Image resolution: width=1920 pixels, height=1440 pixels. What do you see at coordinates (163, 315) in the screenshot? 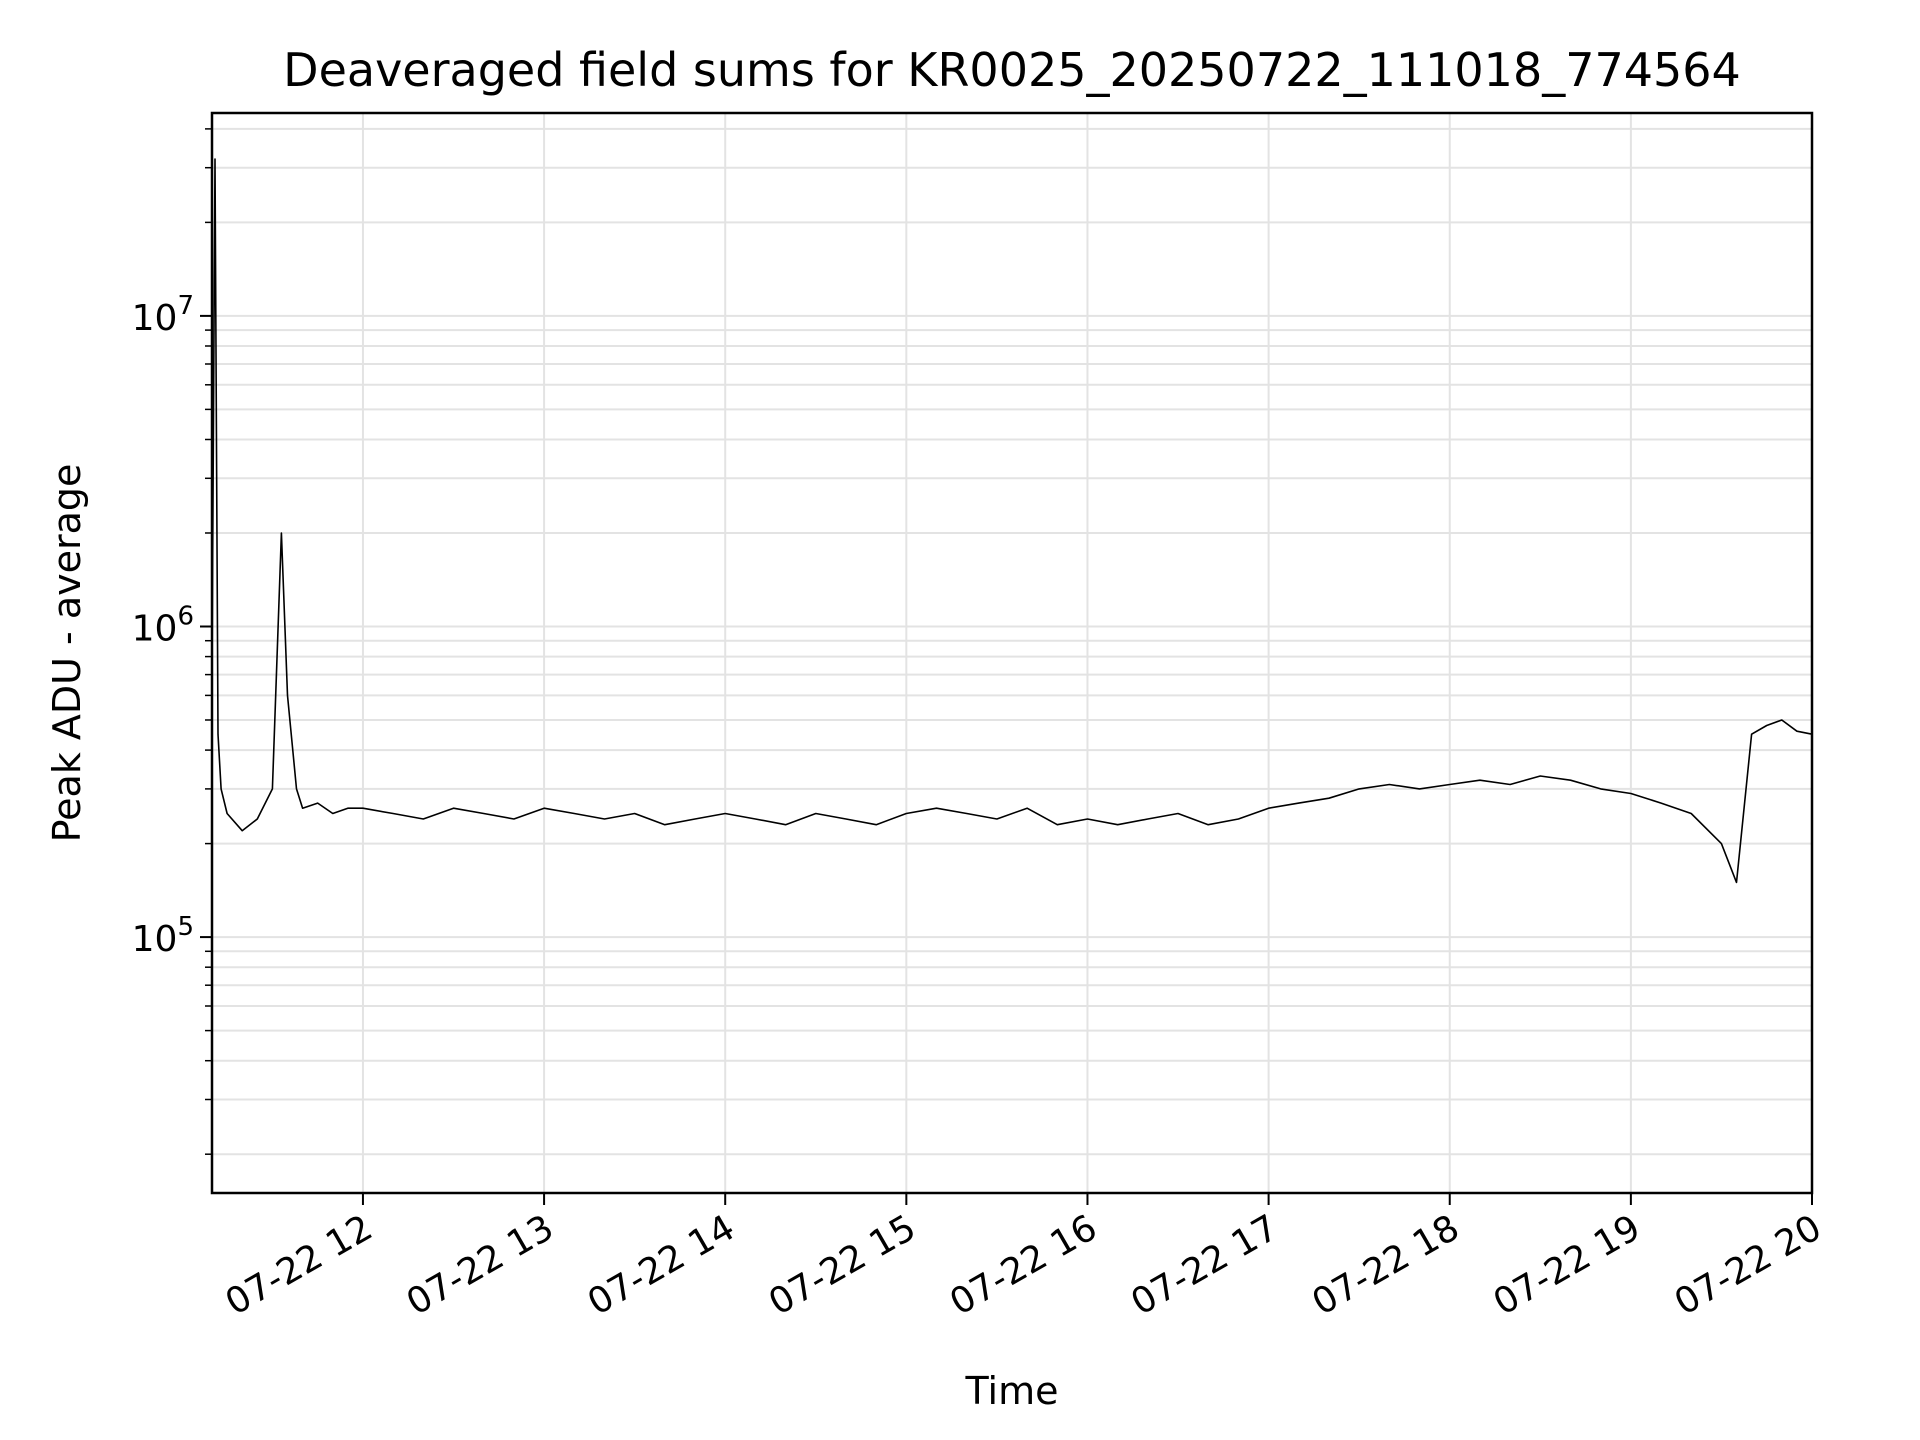
I see `y-tick-label: 10⁷` at bounding box center [163, 315].